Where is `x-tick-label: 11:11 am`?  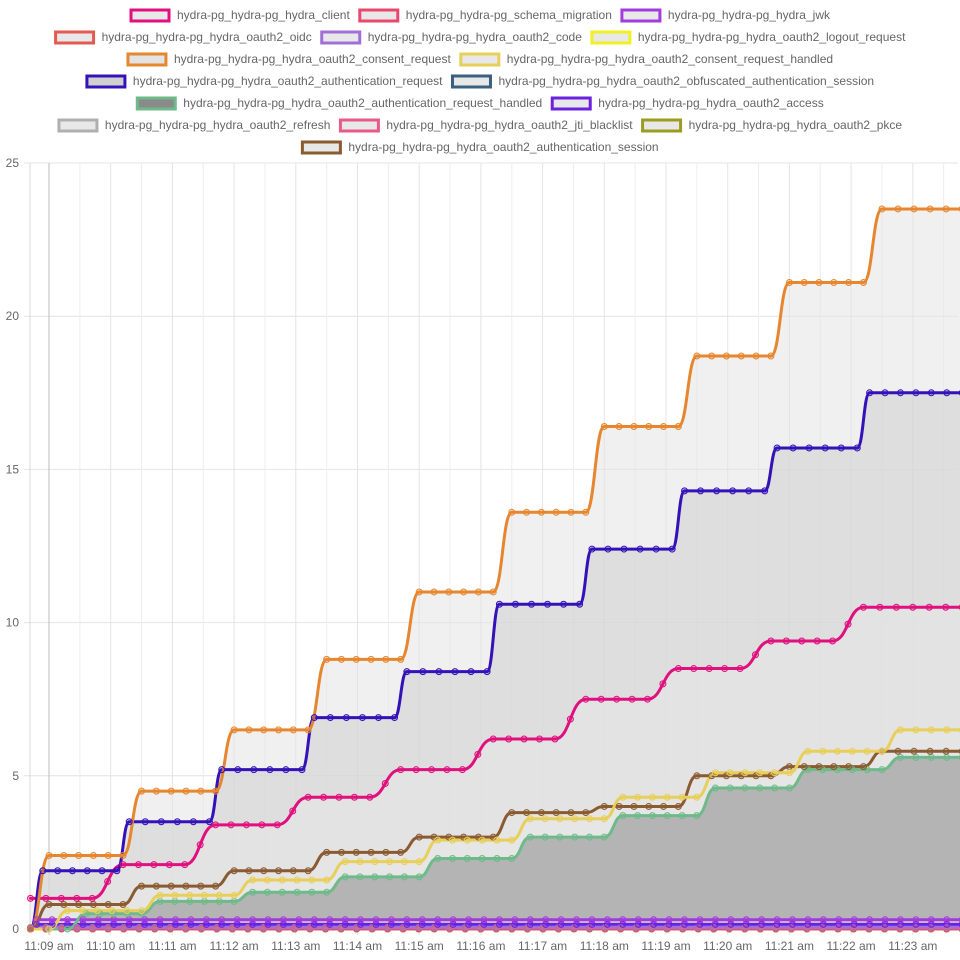
x-tick-label: 11:11 am is located at coordinates (172, 946).